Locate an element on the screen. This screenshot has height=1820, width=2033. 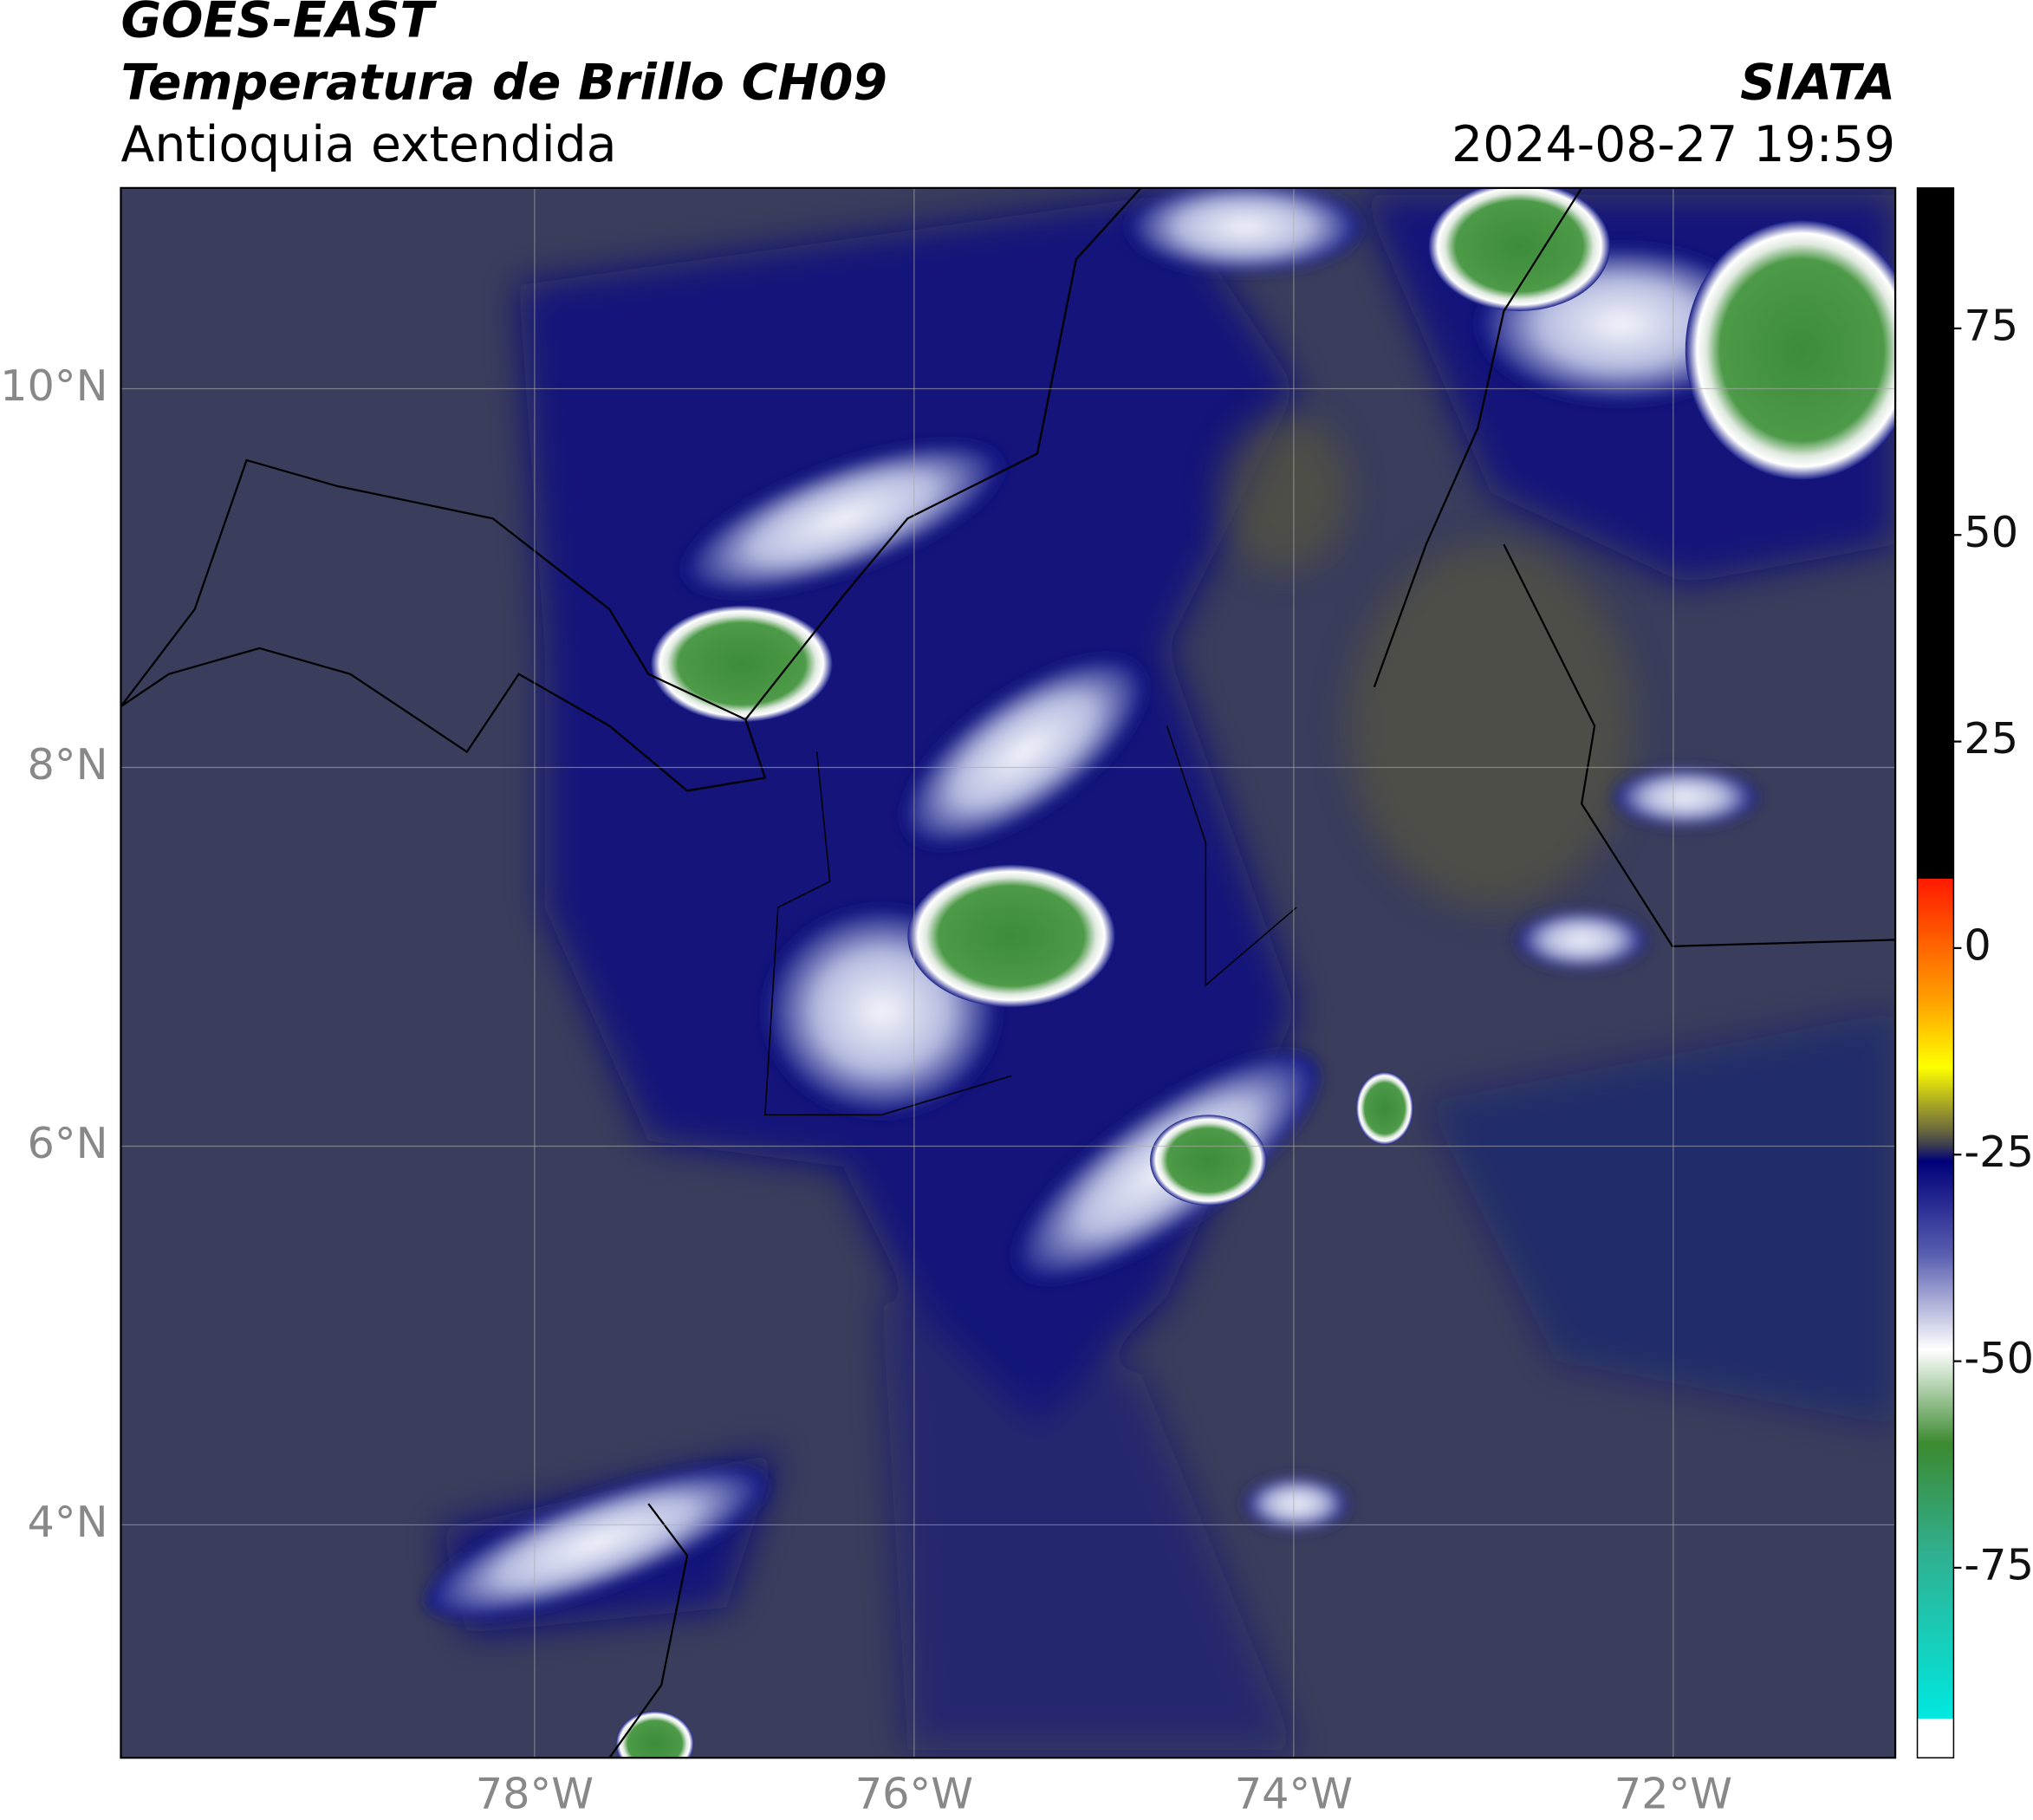
colorbar-tick-label: 0 is located at coordinates (1977, 945).